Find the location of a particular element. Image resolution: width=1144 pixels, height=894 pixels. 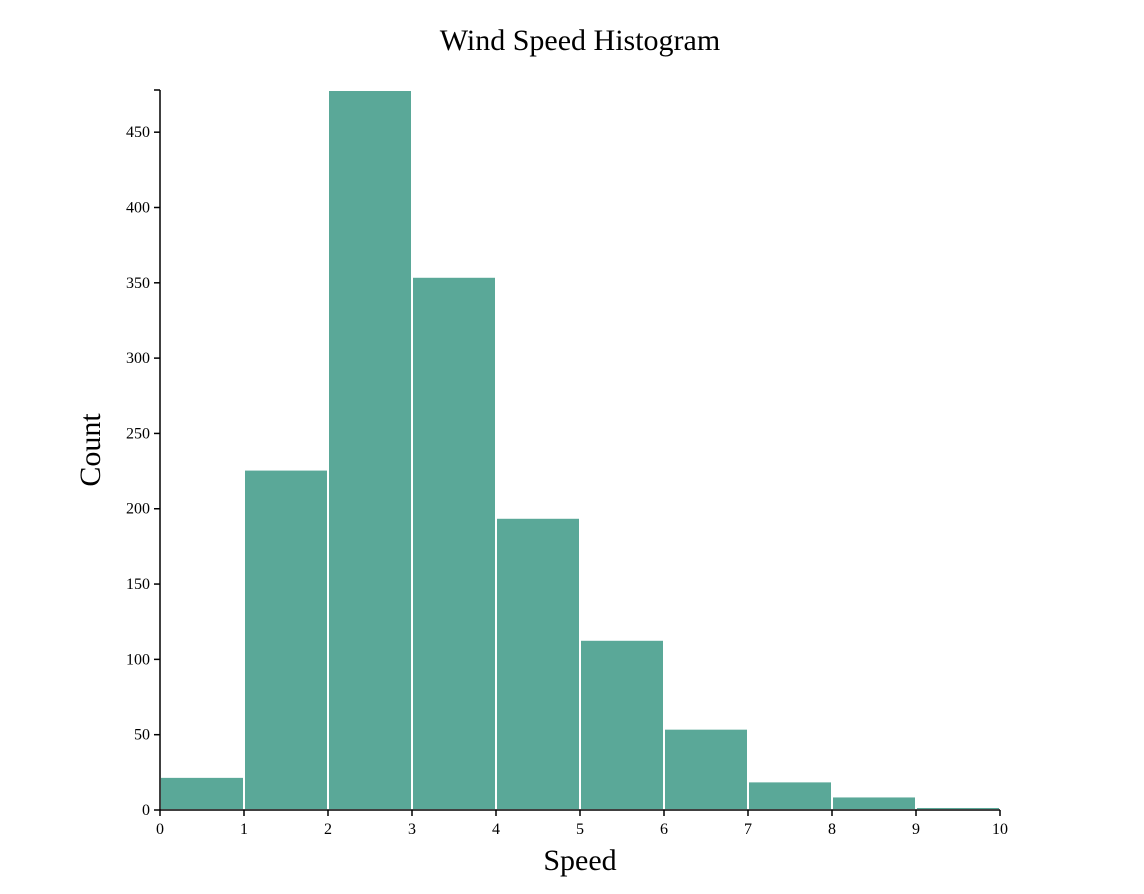

x-axis-label: Speed is located at coordinates (579, 860).